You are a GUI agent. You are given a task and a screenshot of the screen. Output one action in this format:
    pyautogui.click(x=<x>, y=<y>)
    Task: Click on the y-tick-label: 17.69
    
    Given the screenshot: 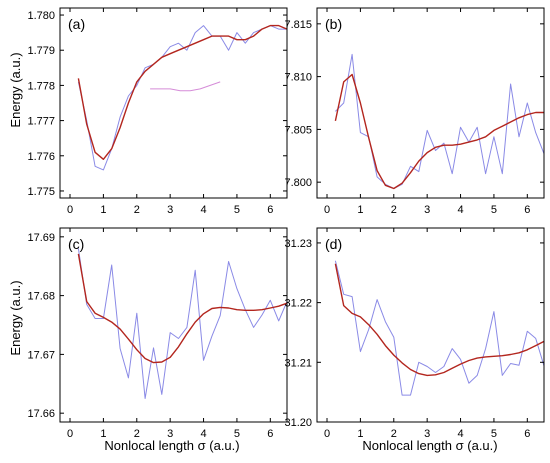 What is the action you would take?
    pyautogui.click(x=41, y=238)
    